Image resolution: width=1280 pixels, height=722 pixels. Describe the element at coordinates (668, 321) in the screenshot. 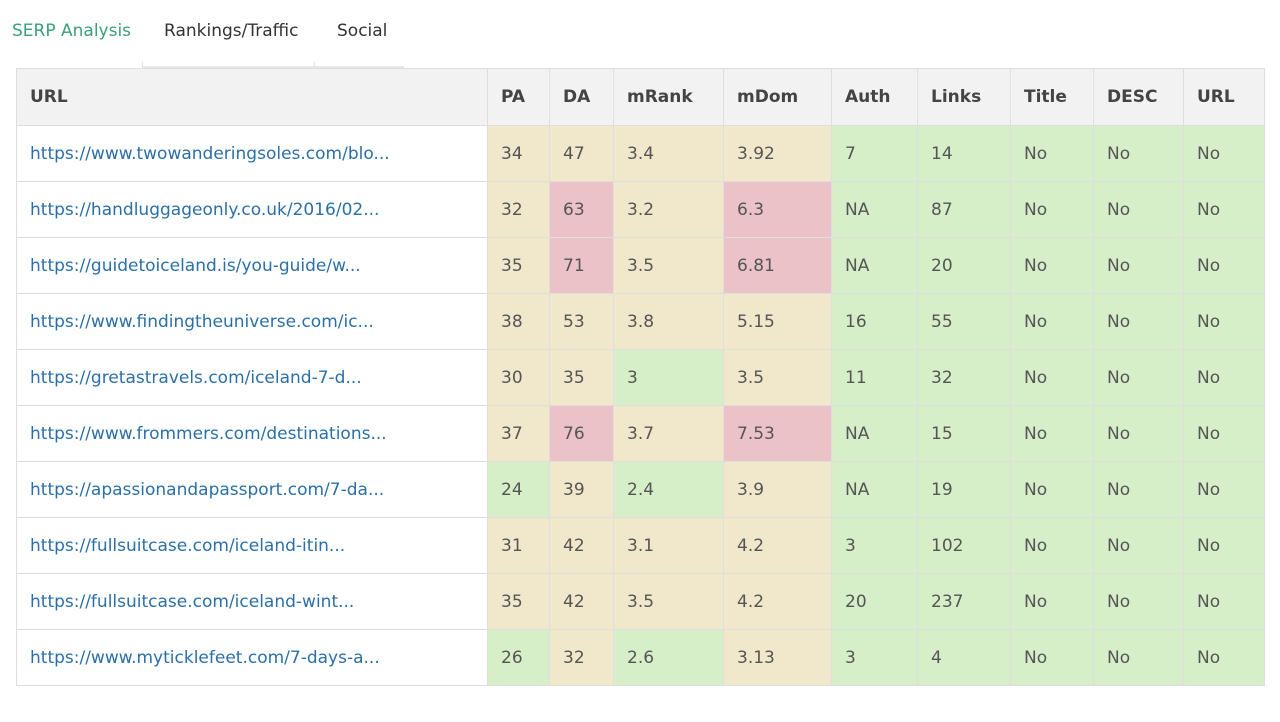

I see `cell-mrank: 3.8` at that location.